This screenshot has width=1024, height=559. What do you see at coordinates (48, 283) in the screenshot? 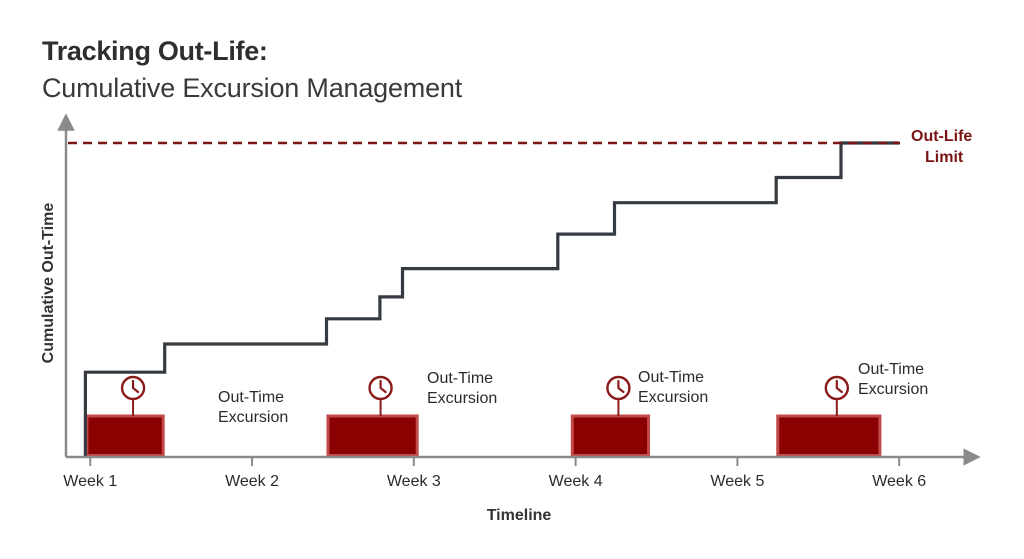
I see `y-axis-label: Cumulative Out-Time` at bounding box center [48, 283].